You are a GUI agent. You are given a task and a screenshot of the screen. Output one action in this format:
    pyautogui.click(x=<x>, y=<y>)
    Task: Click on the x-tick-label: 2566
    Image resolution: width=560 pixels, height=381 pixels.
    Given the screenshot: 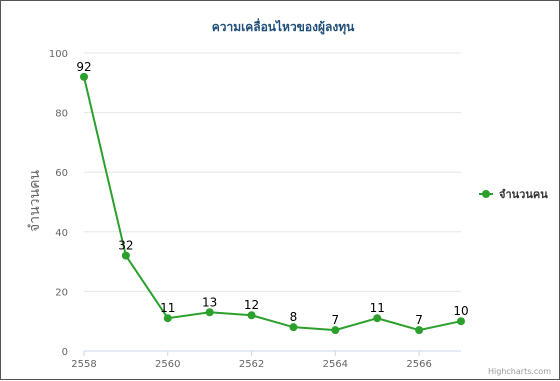 What is the action you would take?
    pyautogui.click(x=418, y=364)
    